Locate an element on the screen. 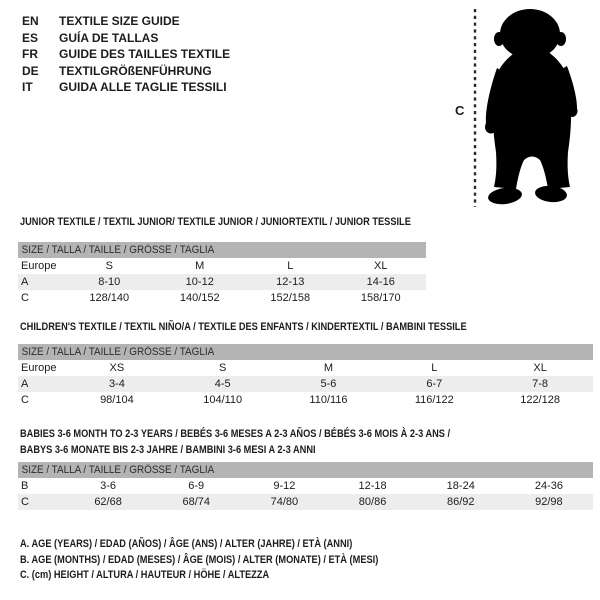  cell-value: 24-36 is located at coordinates (548, 486).